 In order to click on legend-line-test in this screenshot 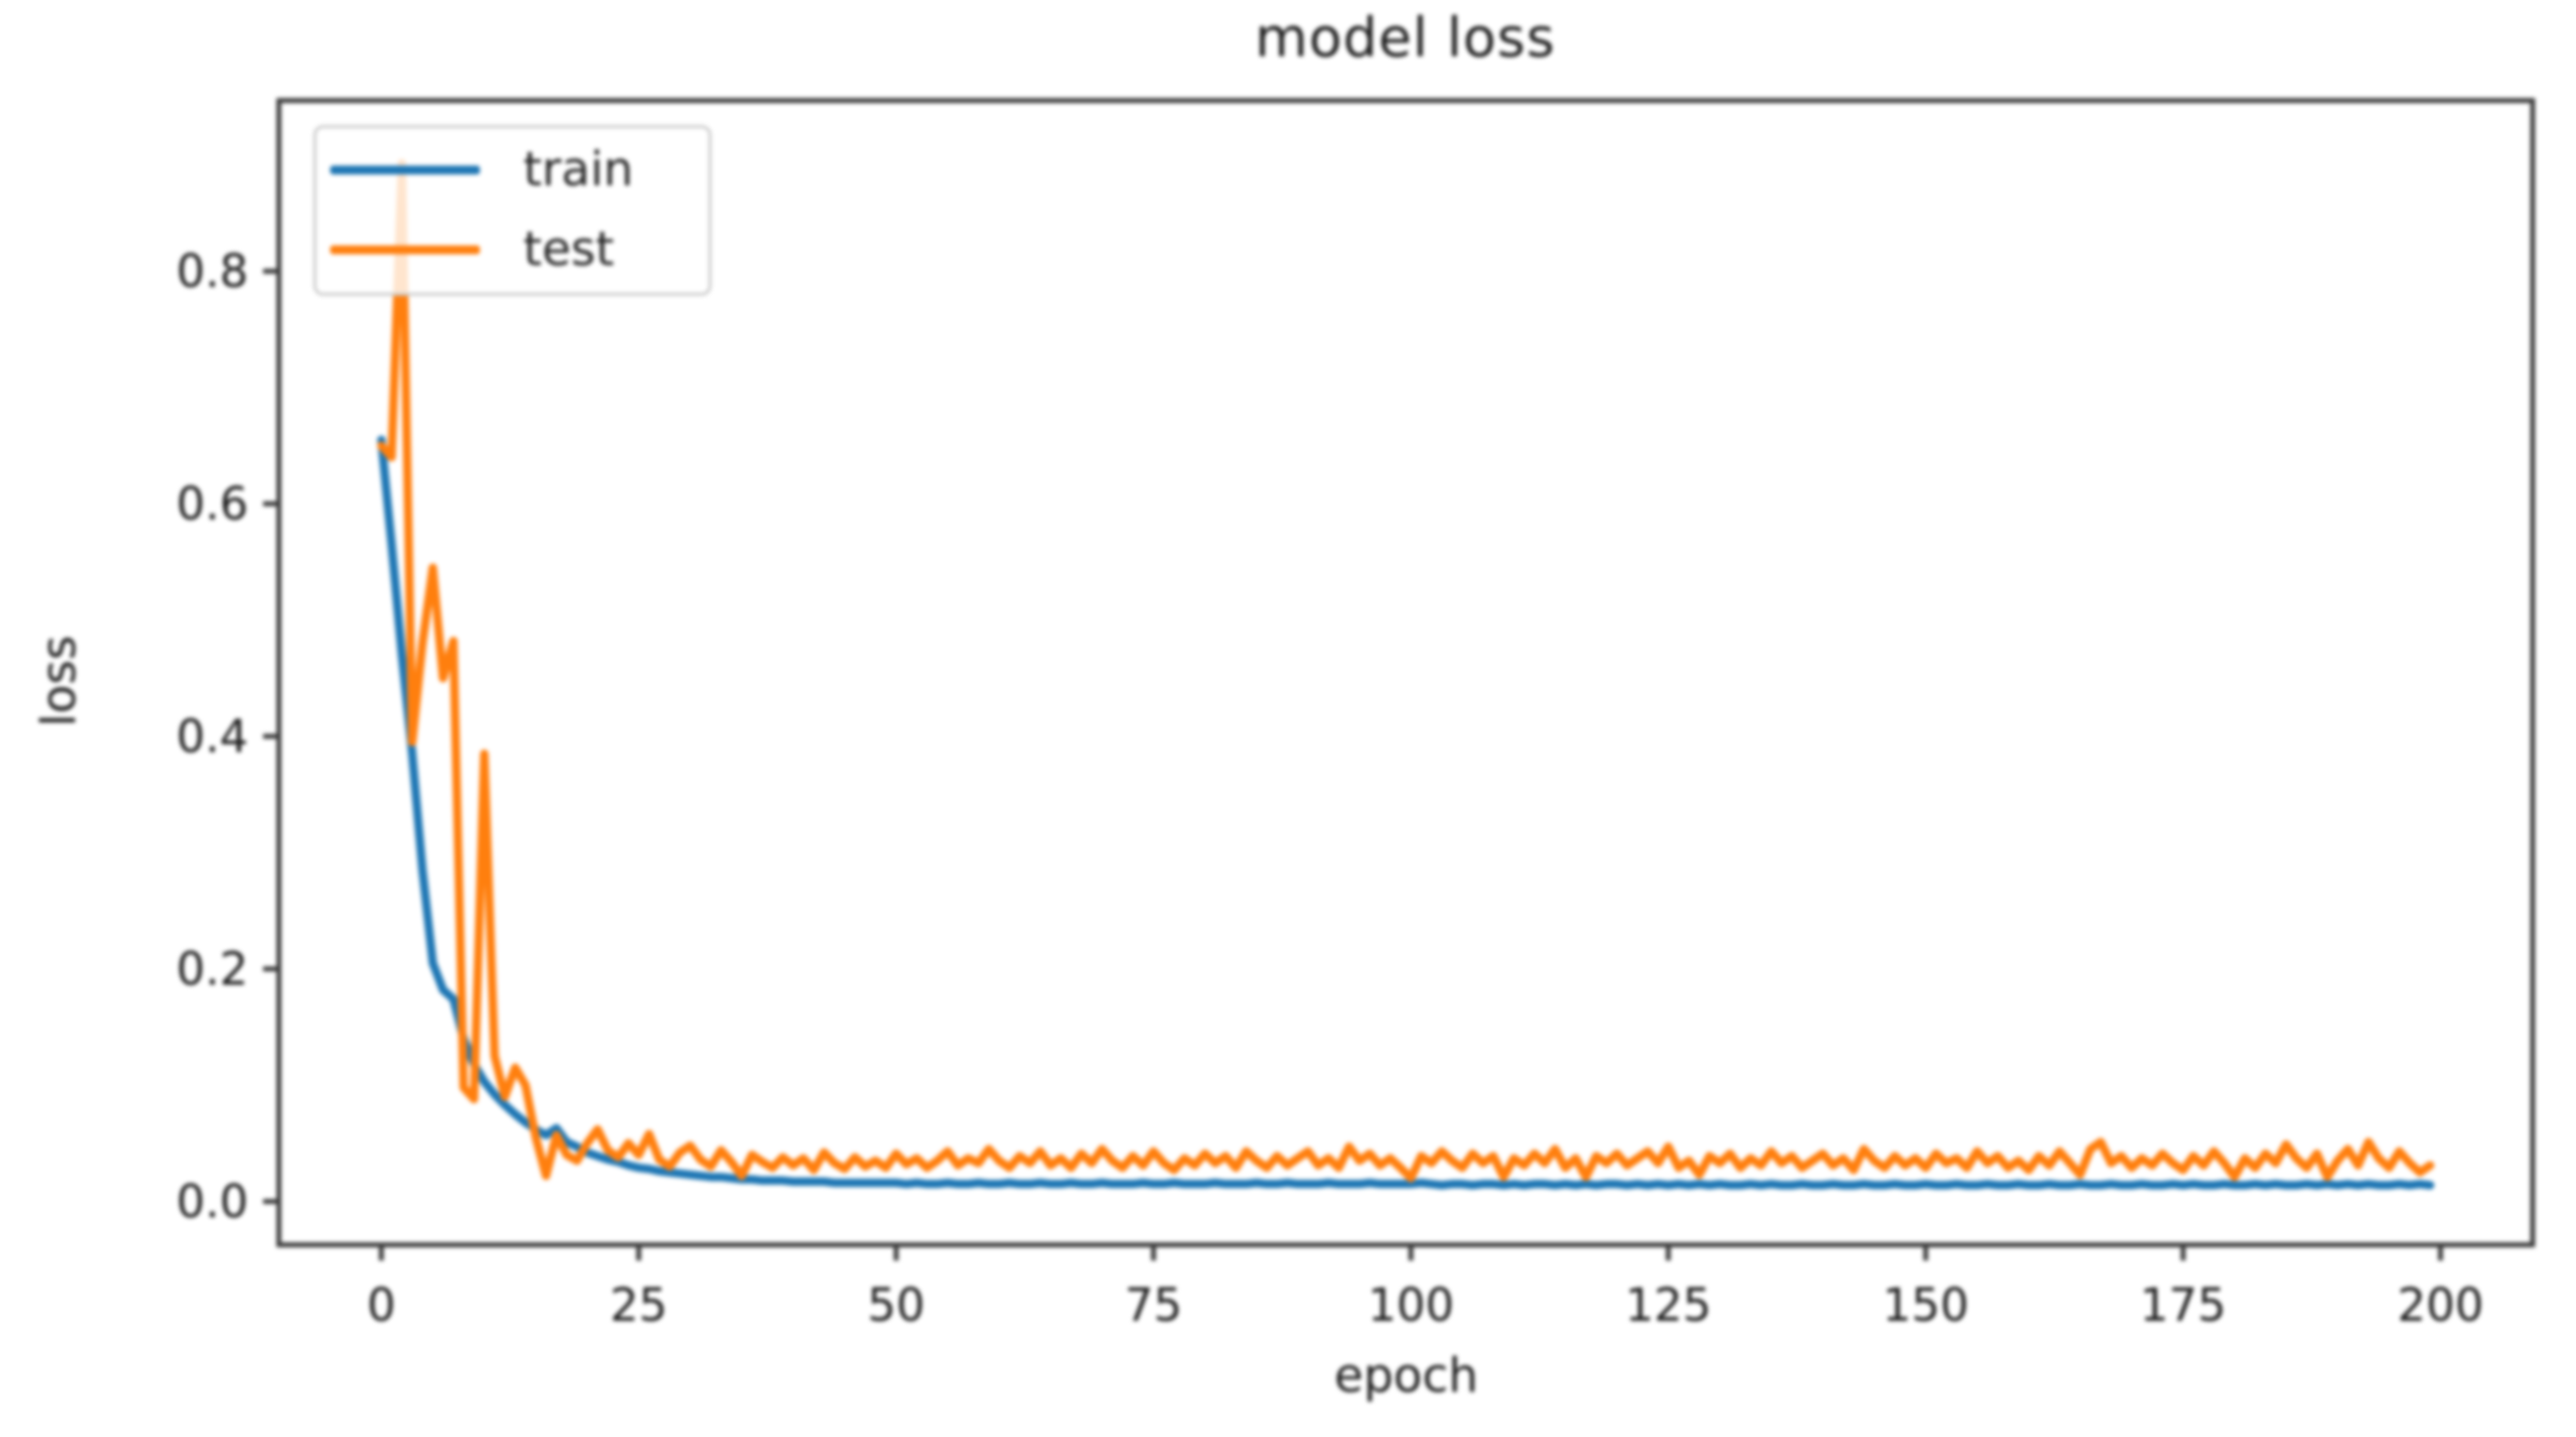, I will do `click(405, 249)`.